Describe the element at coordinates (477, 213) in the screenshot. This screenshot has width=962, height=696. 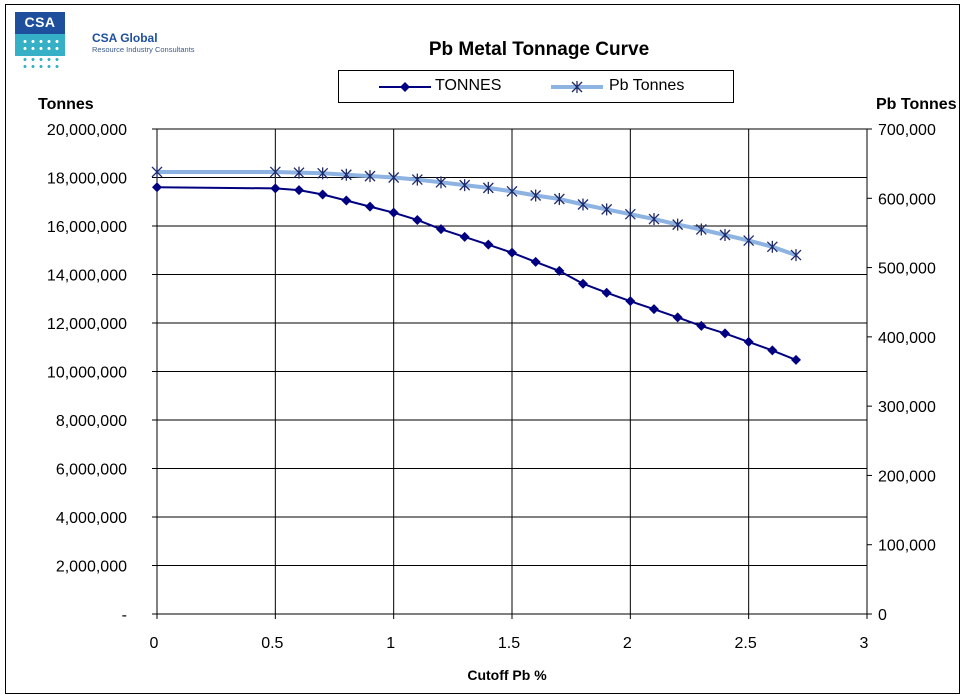
I see `series-line-pb-tonnes` at that location.